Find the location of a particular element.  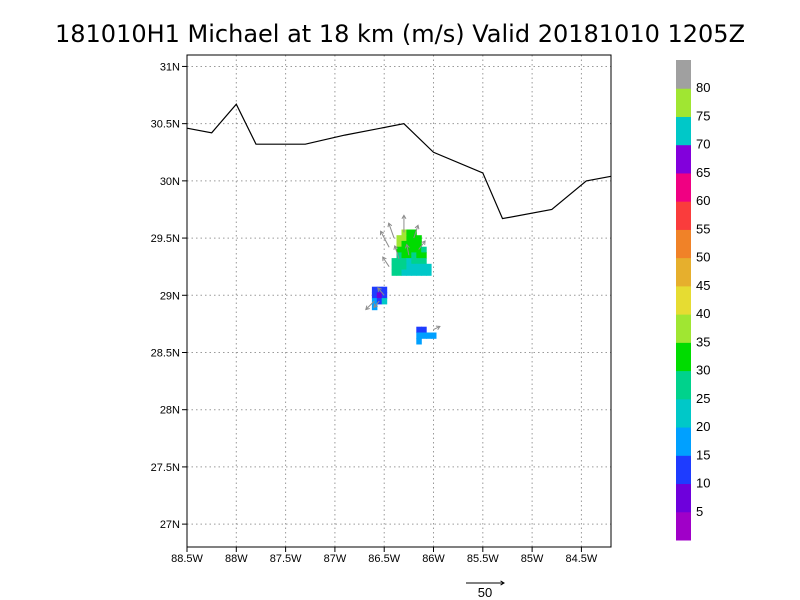

colorbar-label: 80 is located at coordinates (703, 87).